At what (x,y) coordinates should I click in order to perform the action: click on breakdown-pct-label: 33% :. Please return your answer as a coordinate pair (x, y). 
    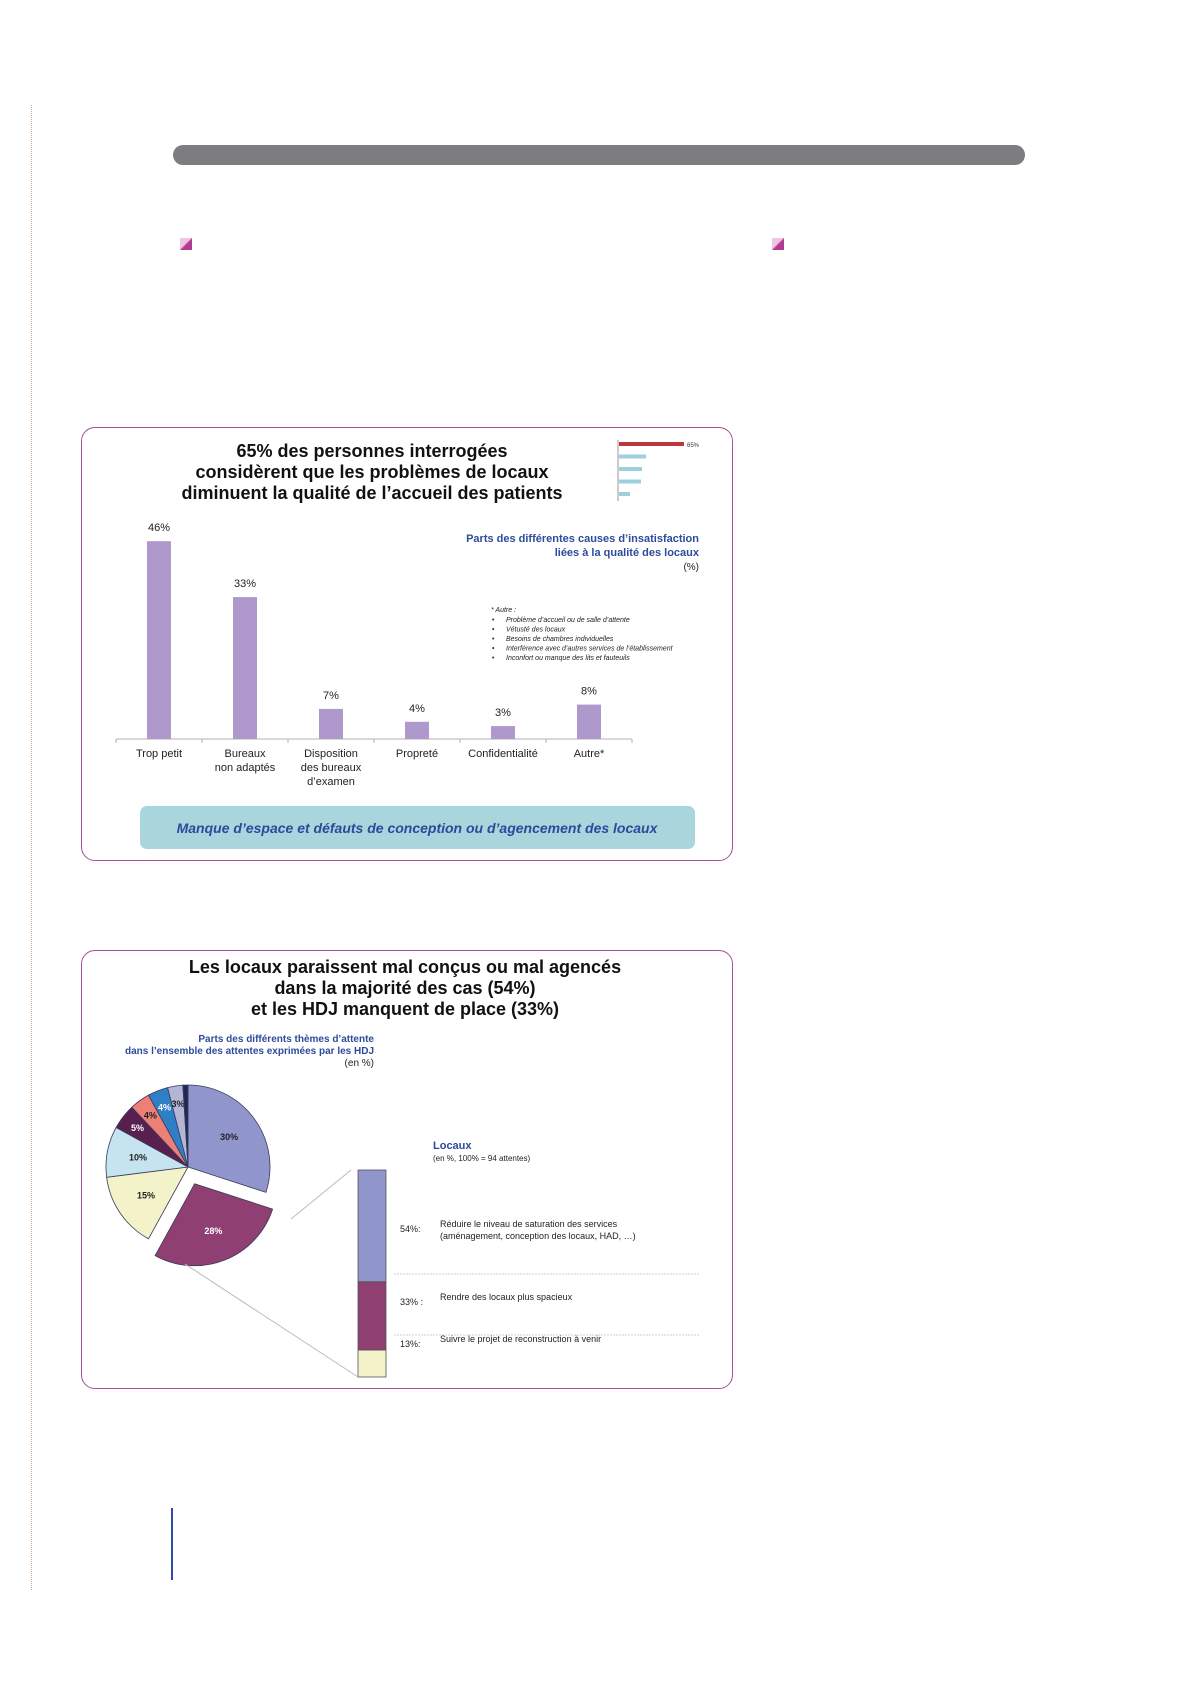
    Looking at the image, I should click on (411, 1302).